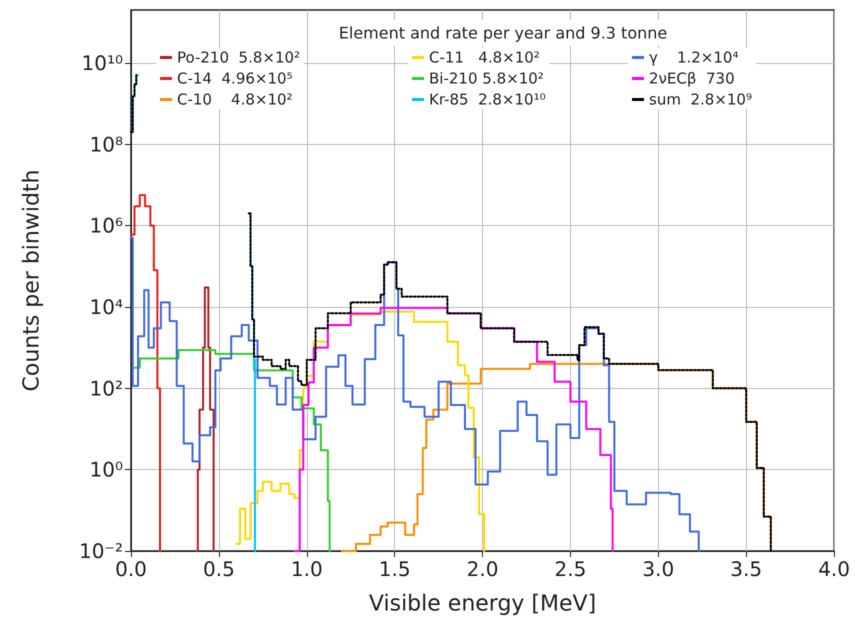 The width and height of the screenshot is (861, 637). What do you see at coordinates (834, 569) in the screenshot?
I see `x-tick-label: 4.0` at bounding box center [834, 569].